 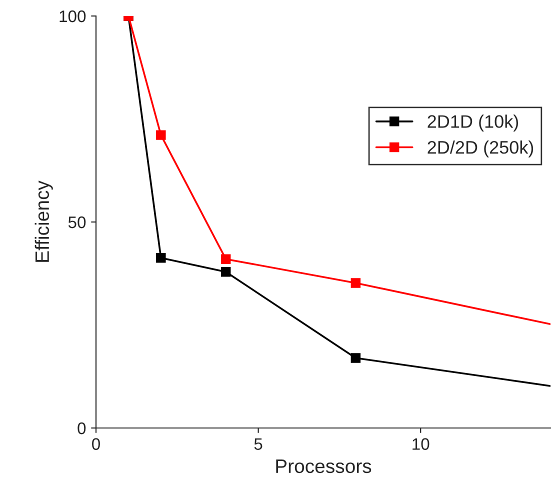 What do you see at coordinates (43, 221) in the screenshot?
I see `y-axis-title: Efficiency` at bounding box center [43, 221].